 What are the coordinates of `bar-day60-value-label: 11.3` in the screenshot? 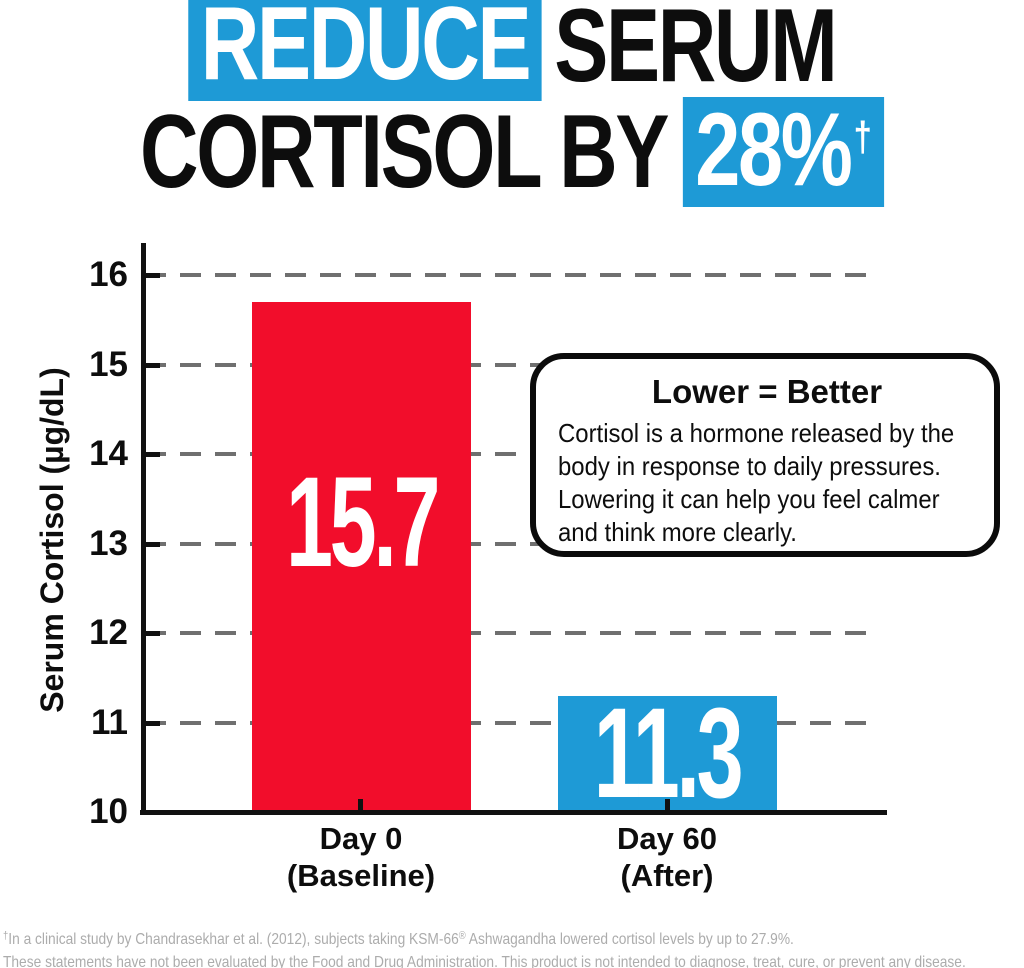 It's located at (669, 753).